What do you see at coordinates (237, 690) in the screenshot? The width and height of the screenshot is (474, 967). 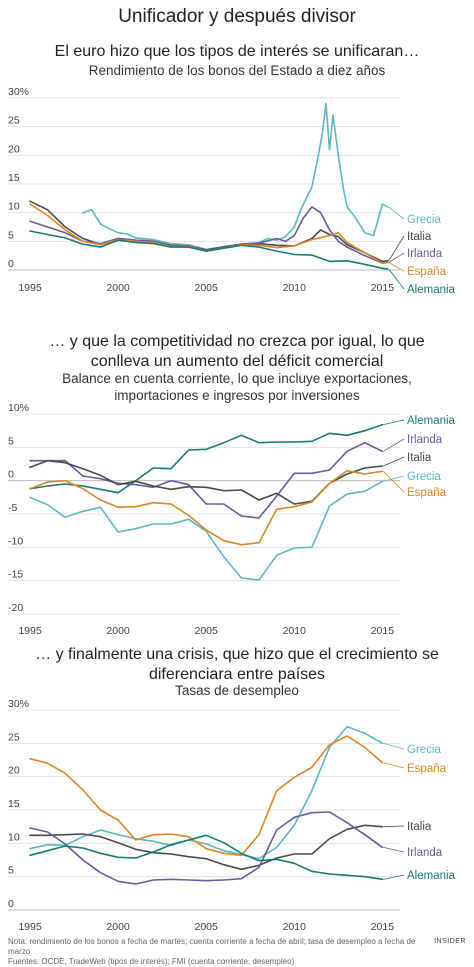 I see `chart3-subtitle: Tasas de desempleo` at bounding box center [237, 690].